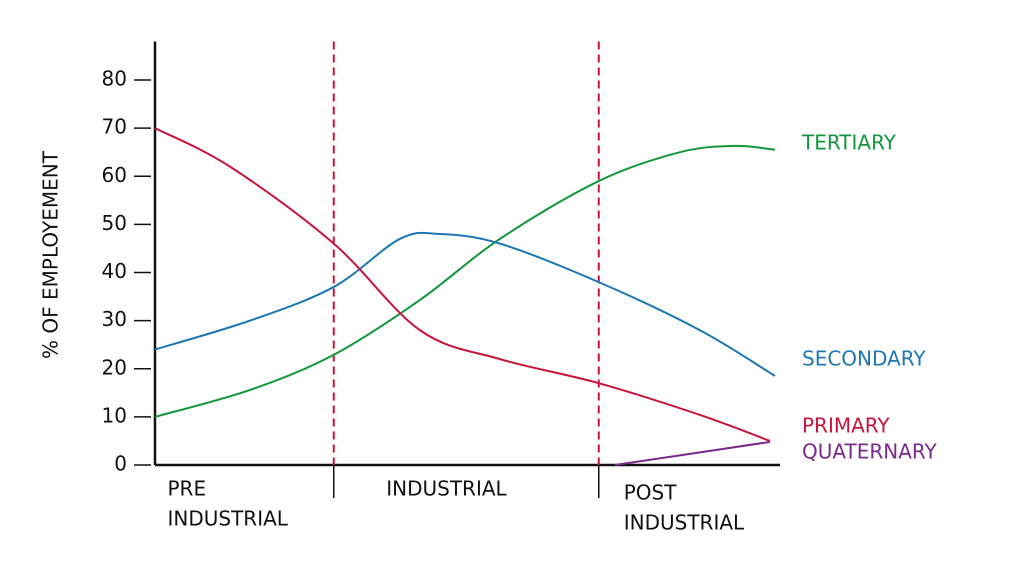  I want to click on y-tick-label: 10, so click(114, 415).